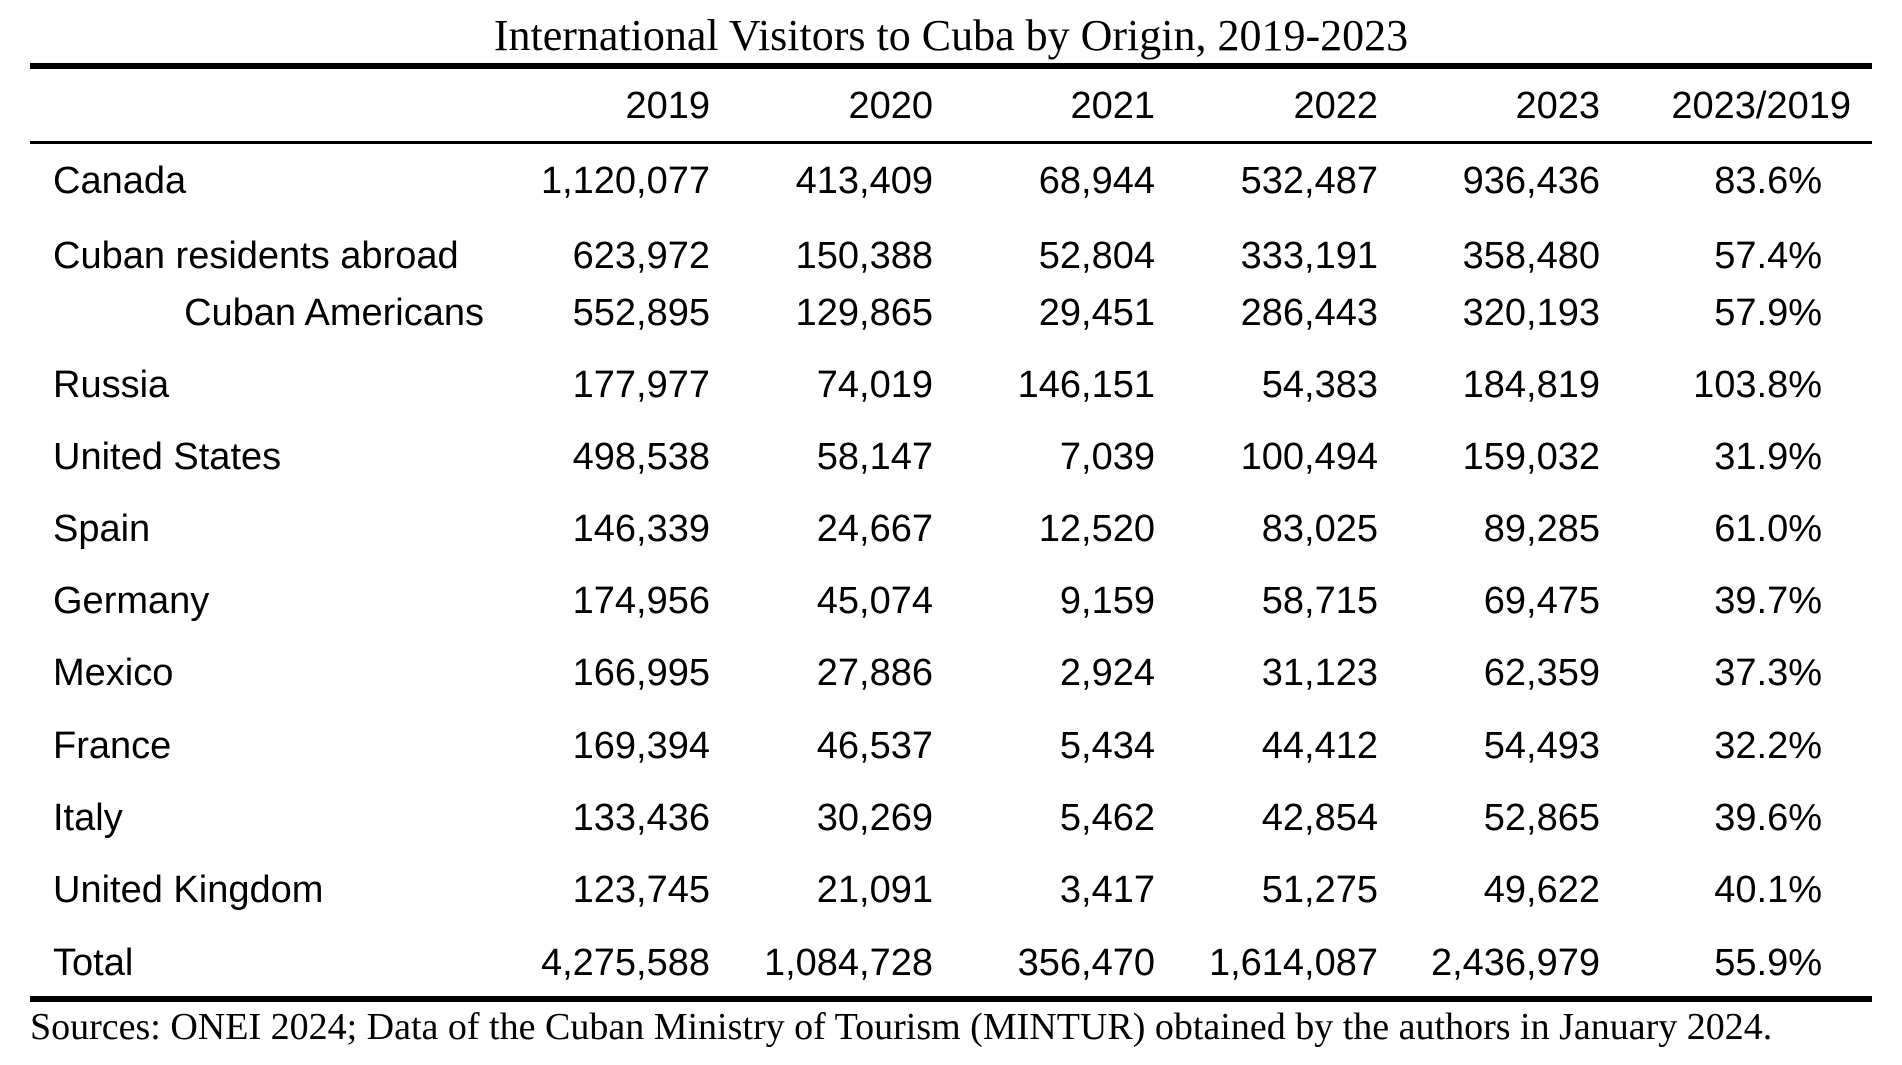 The image size is (1902, 1065). Describe the element at coordinates (1768, 601) in the screenshot. I see `ratio-cell: 39.7%` at that location.